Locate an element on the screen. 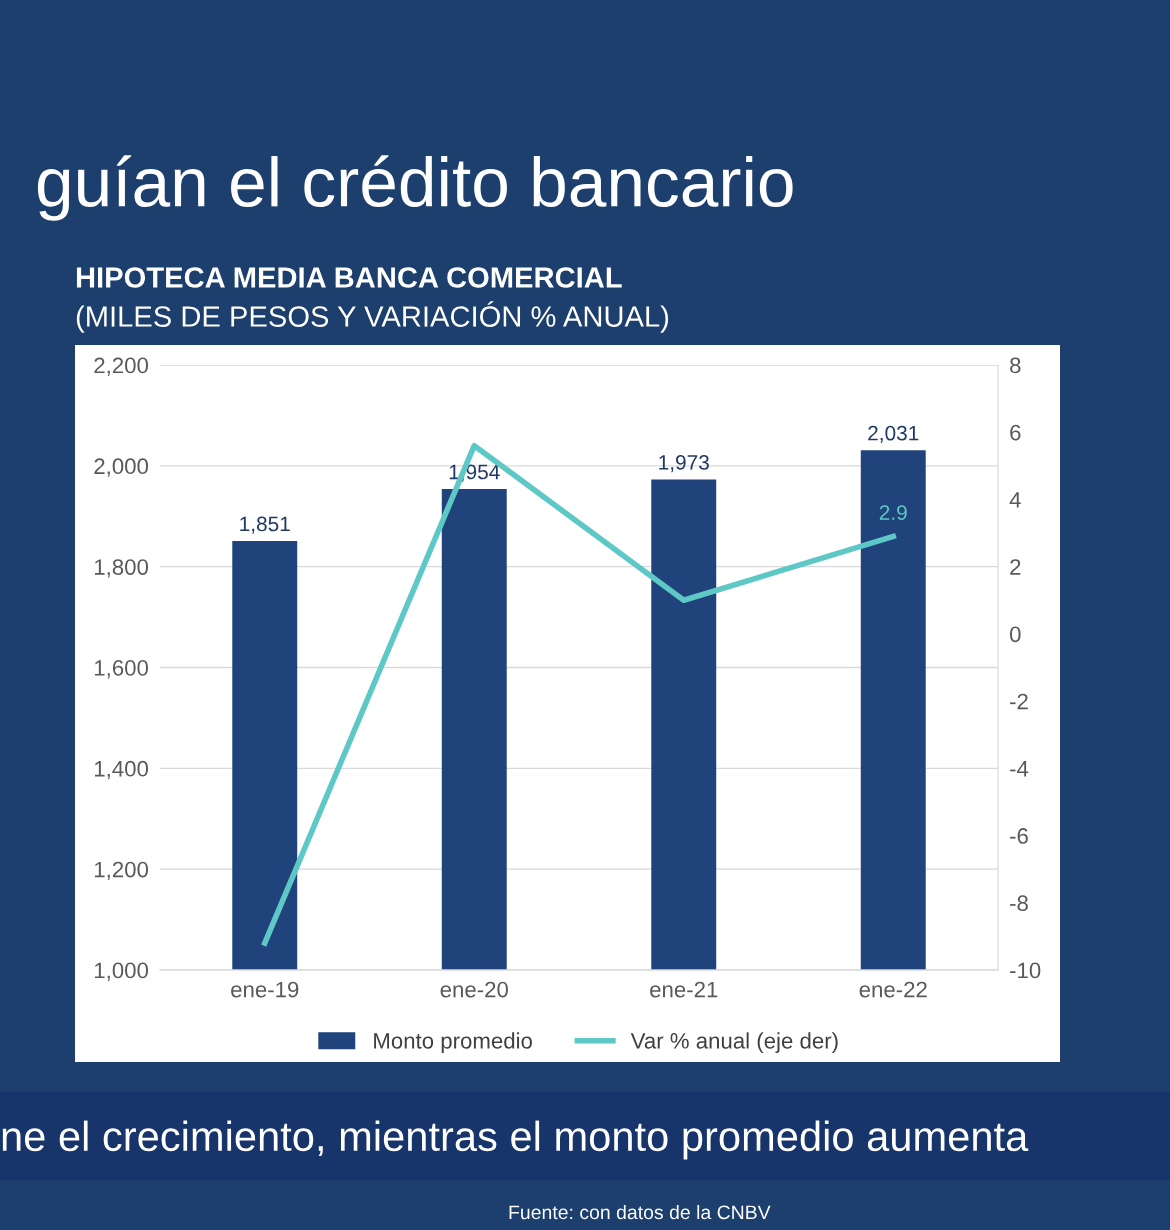  source-note: Fuente: con datos de la CNBV is located at coordinates (640, 1212).